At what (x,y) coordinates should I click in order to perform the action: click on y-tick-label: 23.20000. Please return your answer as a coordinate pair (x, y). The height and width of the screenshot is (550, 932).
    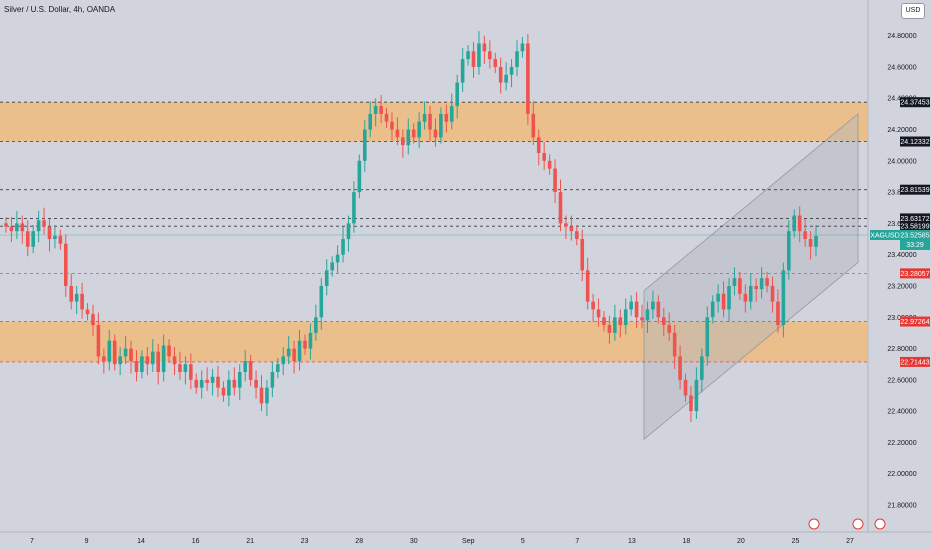
    Looking at the image, I should click on (901, 286).